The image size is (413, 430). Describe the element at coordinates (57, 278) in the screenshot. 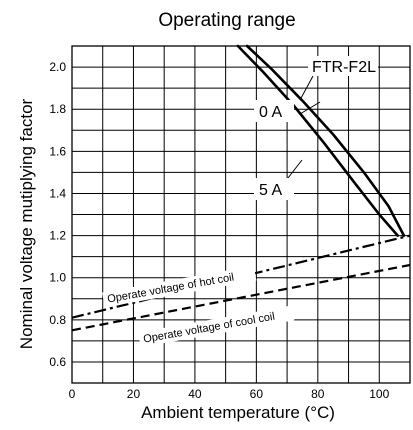

I see `y-tick-label: 1.0` at that location.